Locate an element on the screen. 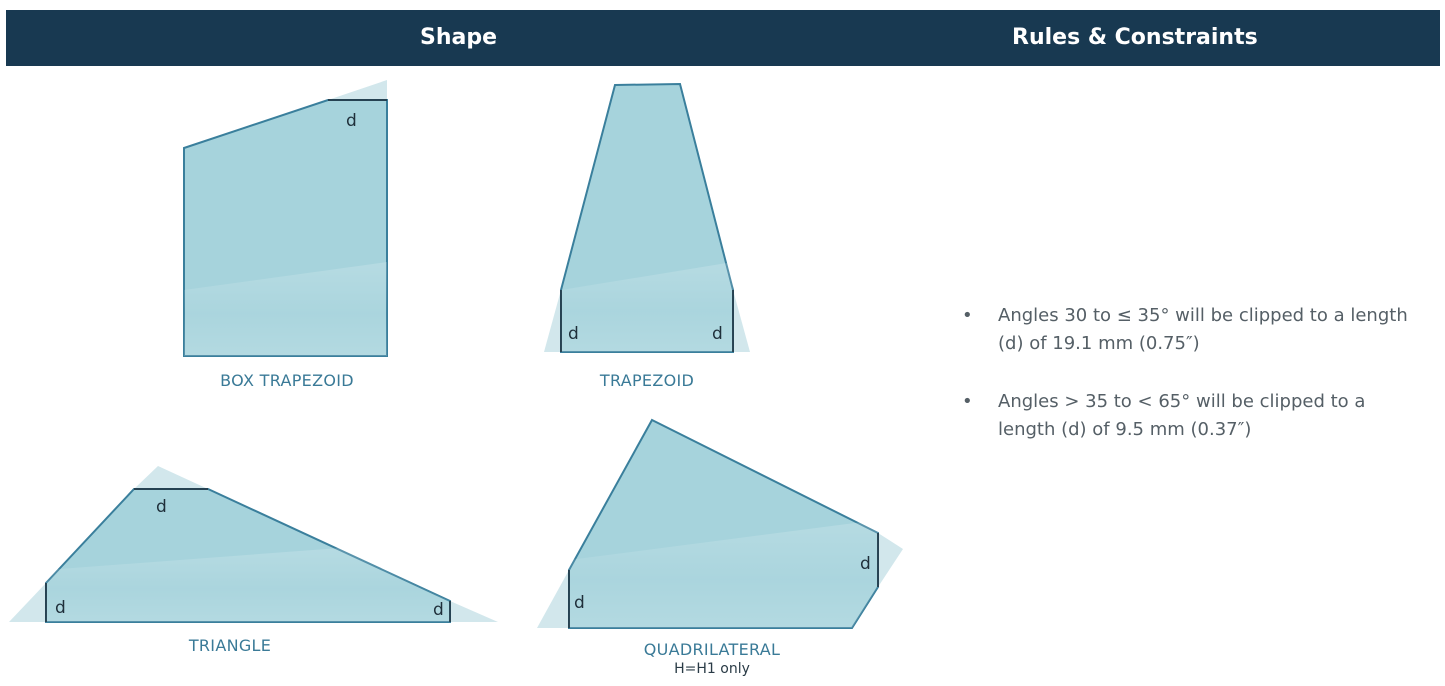 The image size is (1445, 686). triangle-label: TRIANGLE is located at coordinates (230, 645).